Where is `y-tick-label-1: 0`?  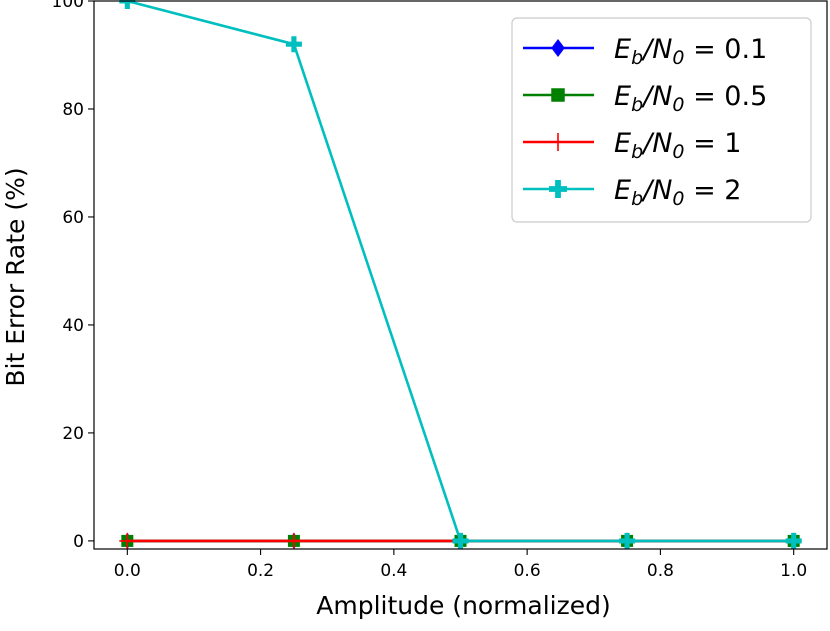
y-tick-label-1: 0 is located at coordinates (78, 542).